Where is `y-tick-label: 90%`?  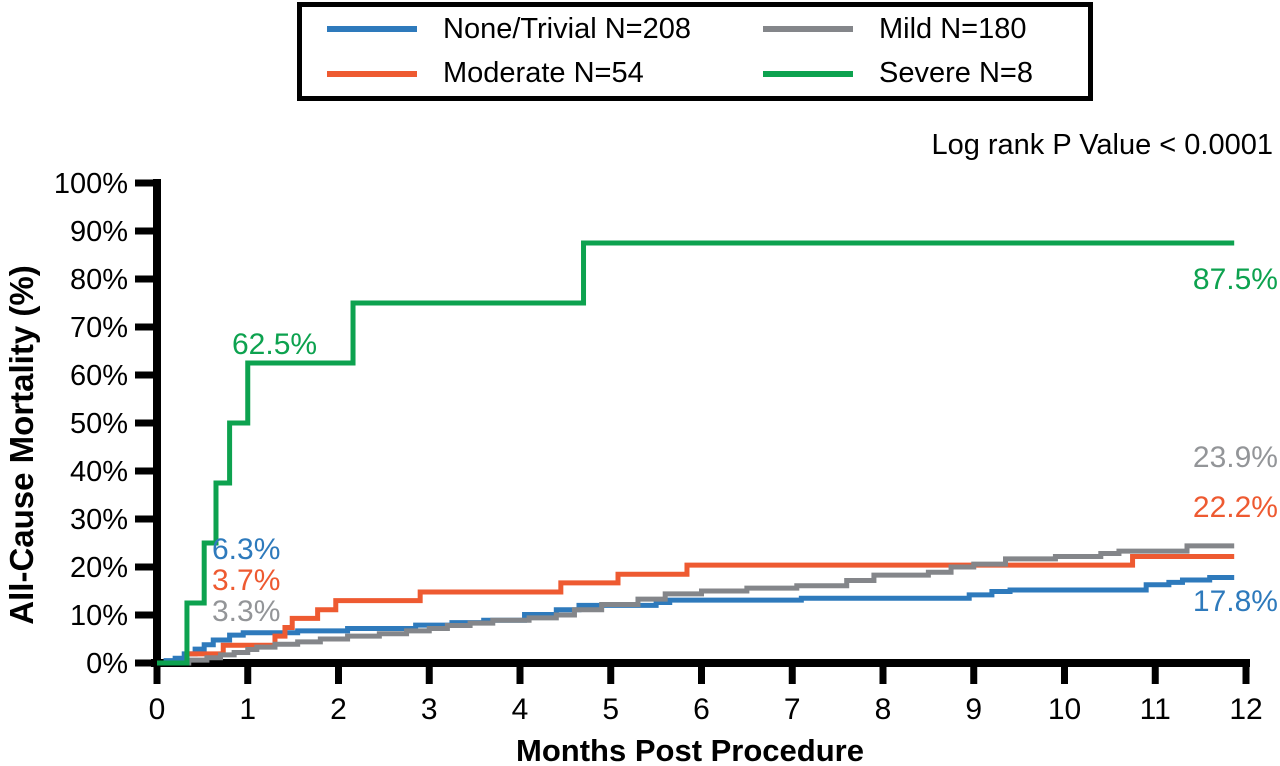
y-tick-label: 90% is located at coordinates (99, 232).